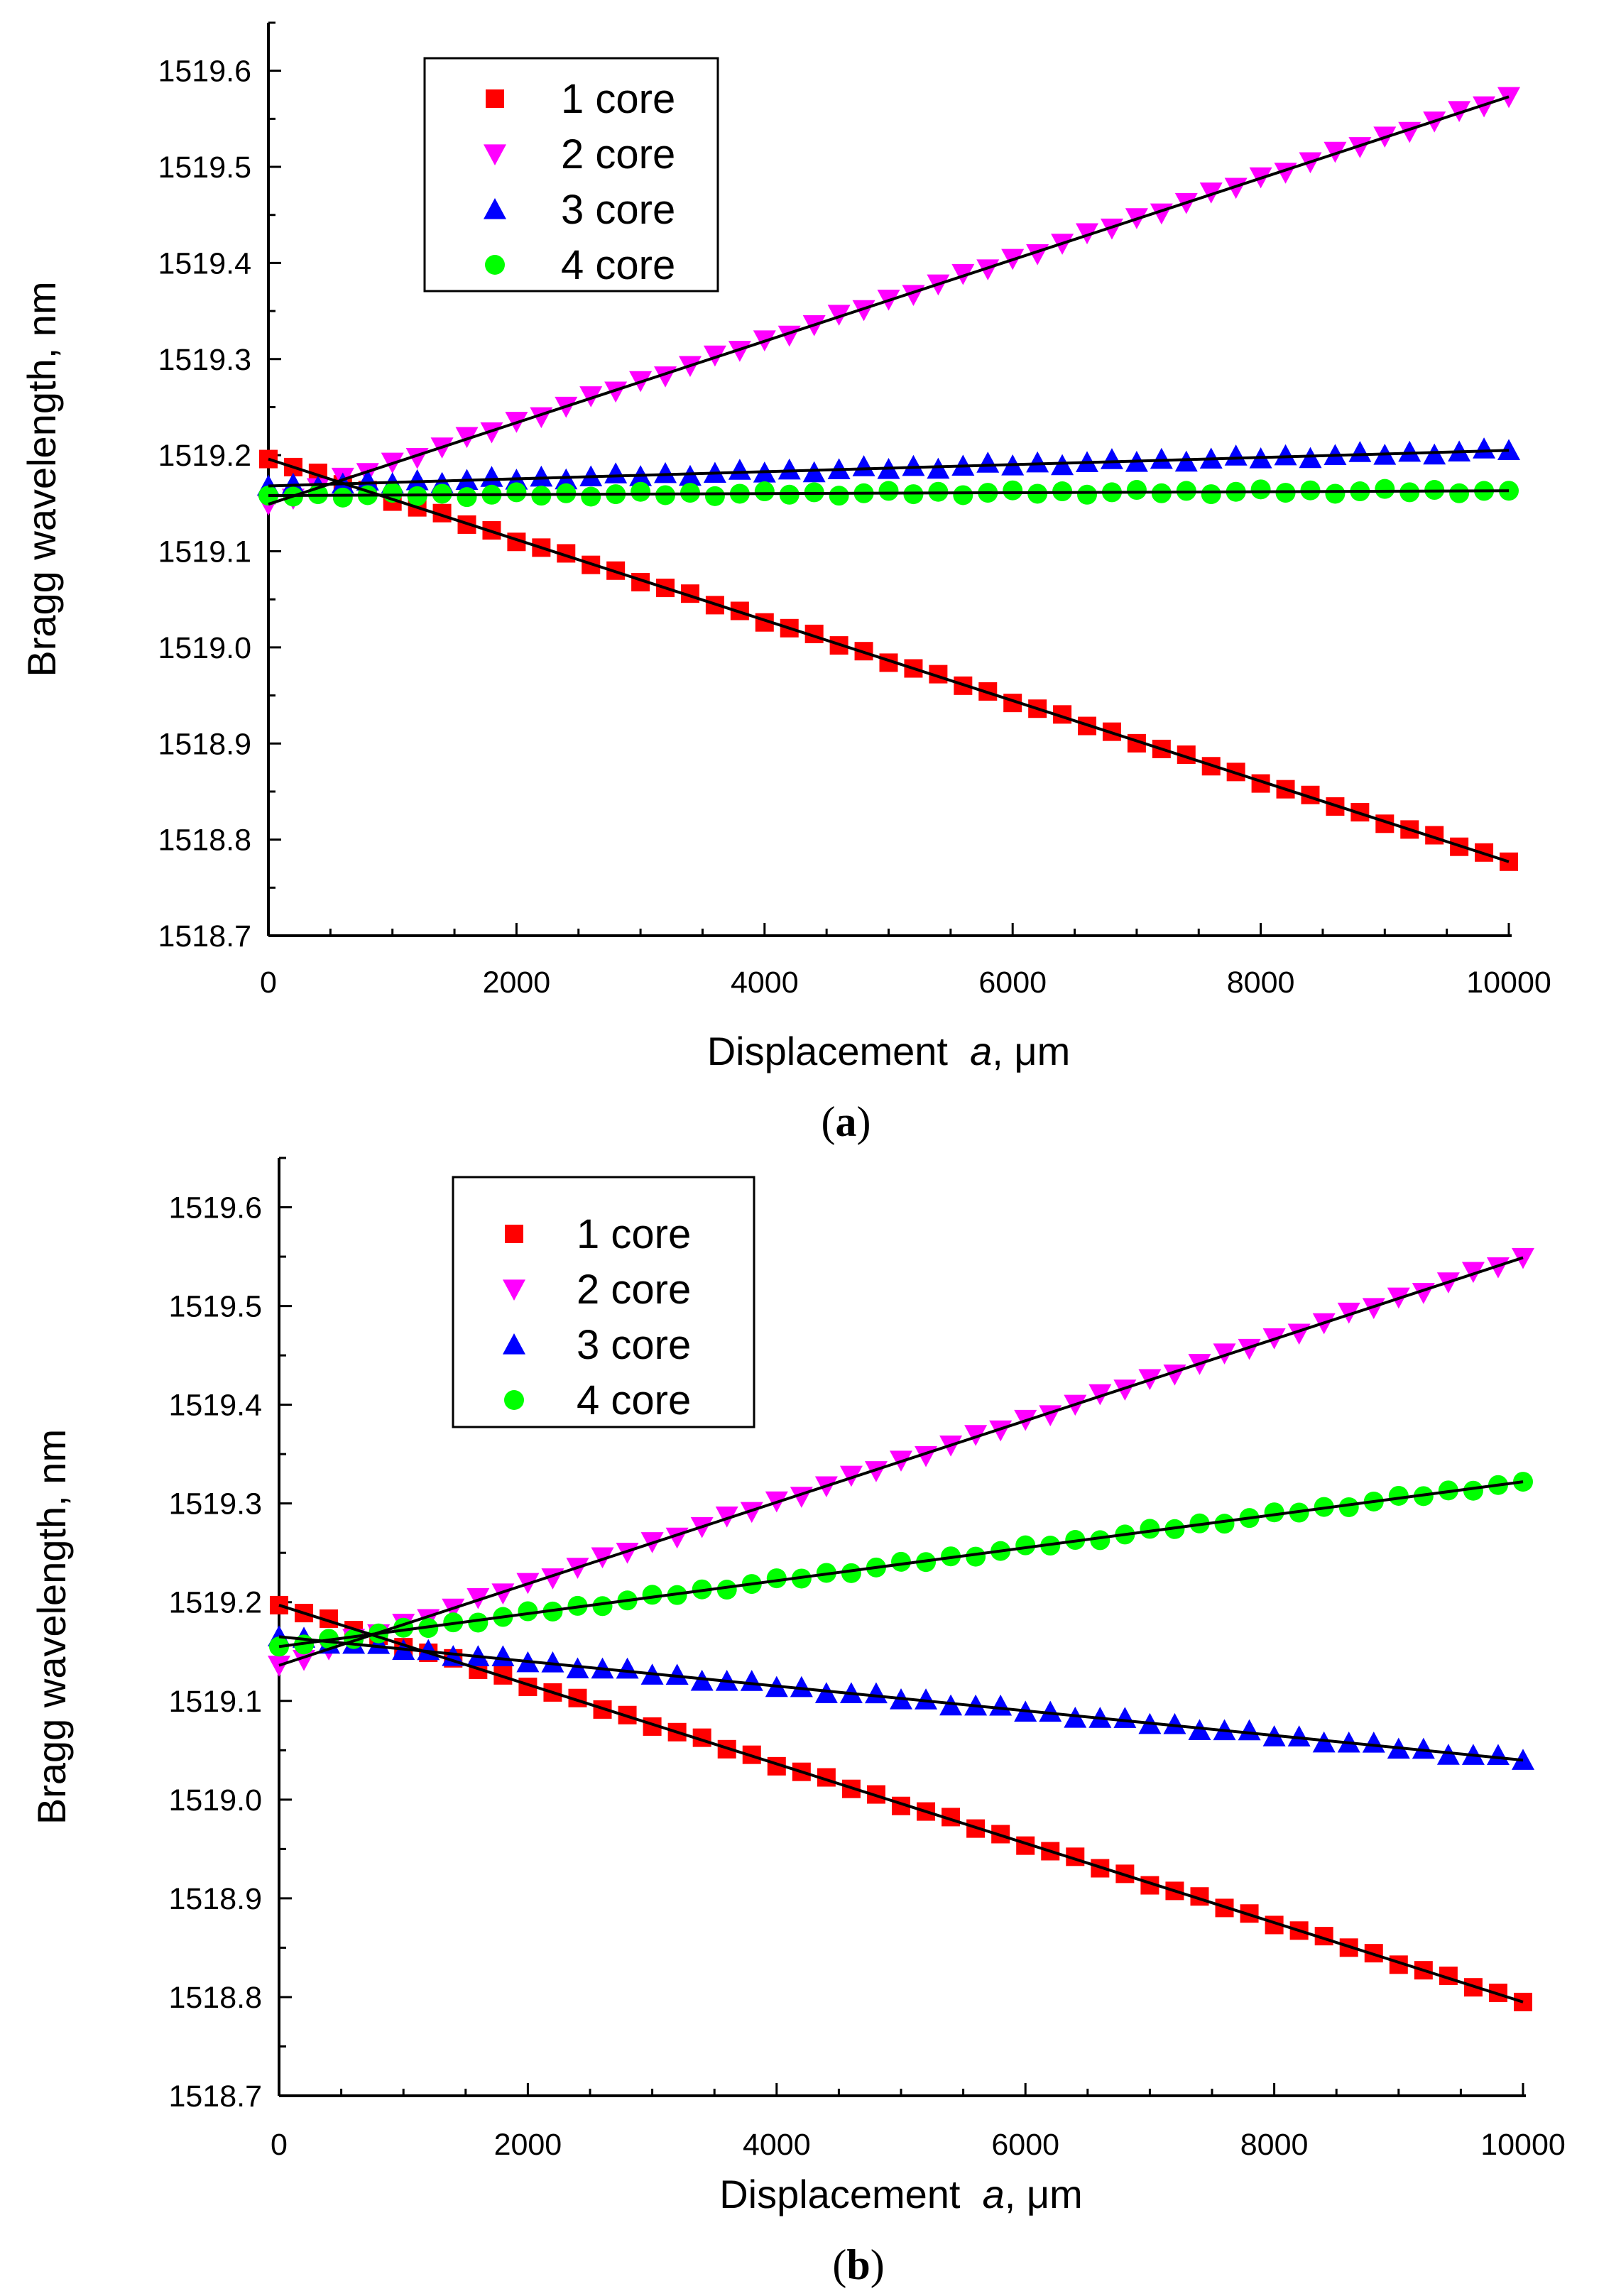 This screenshot has width=1599, height=2296. What do you see at coordinates (765, 983) in the screenshot?
I see `x-tick-label: 4000` at bounding box center [765, 983].